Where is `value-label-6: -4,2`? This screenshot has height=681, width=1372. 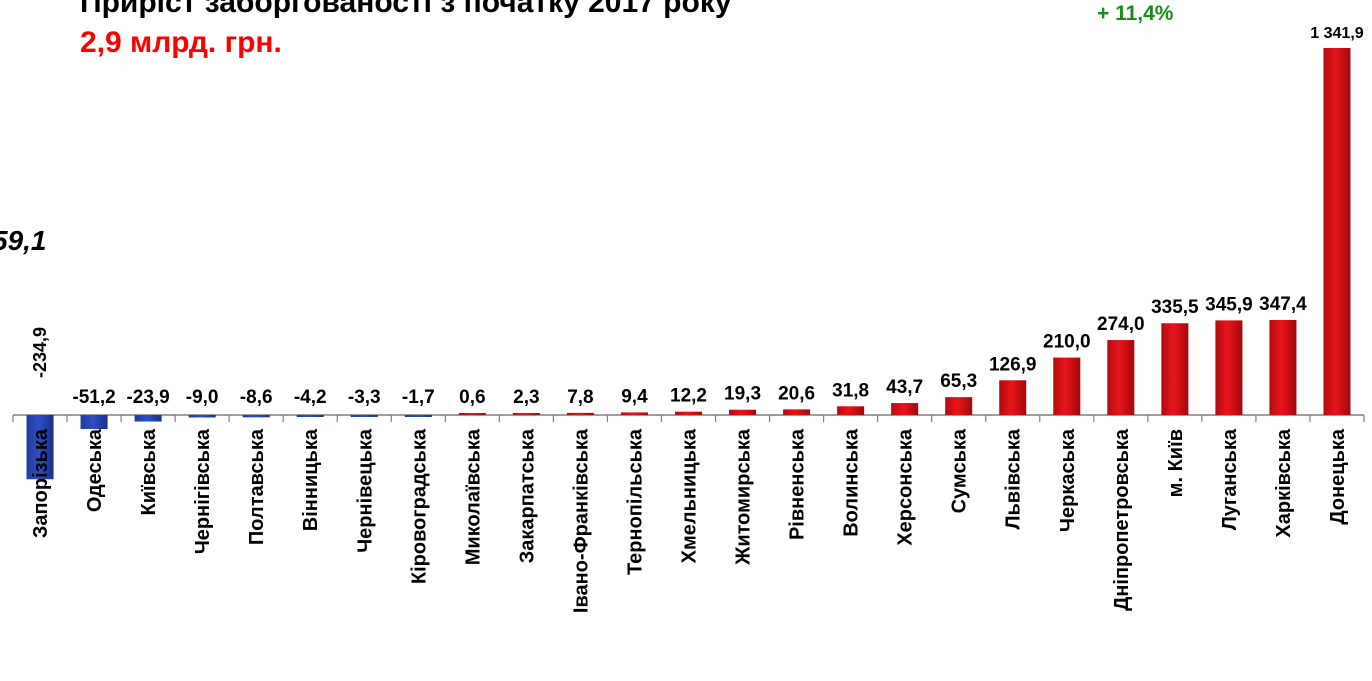 value-label-6: -4,2 is located at coordinates (310, 397).